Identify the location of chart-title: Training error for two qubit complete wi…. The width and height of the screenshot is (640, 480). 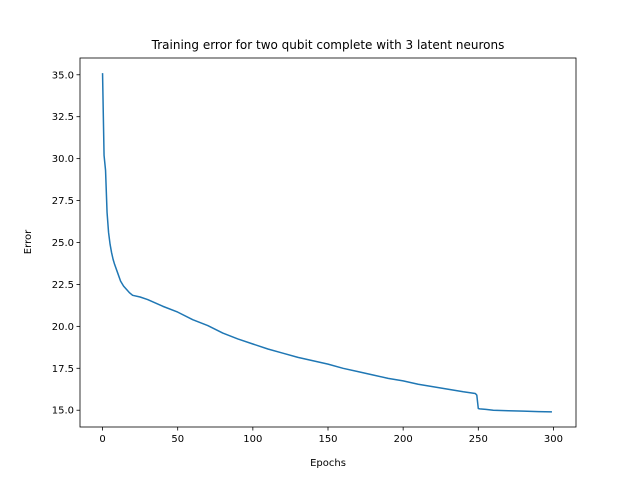
(328, 45).